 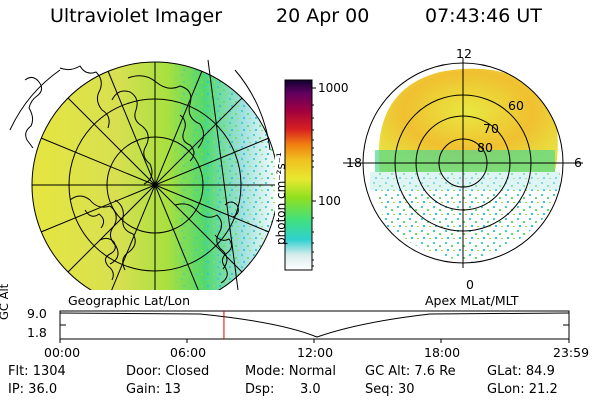 I want to click on instrument-title: Ultraviolet Imager, so click(x=136, y=16).